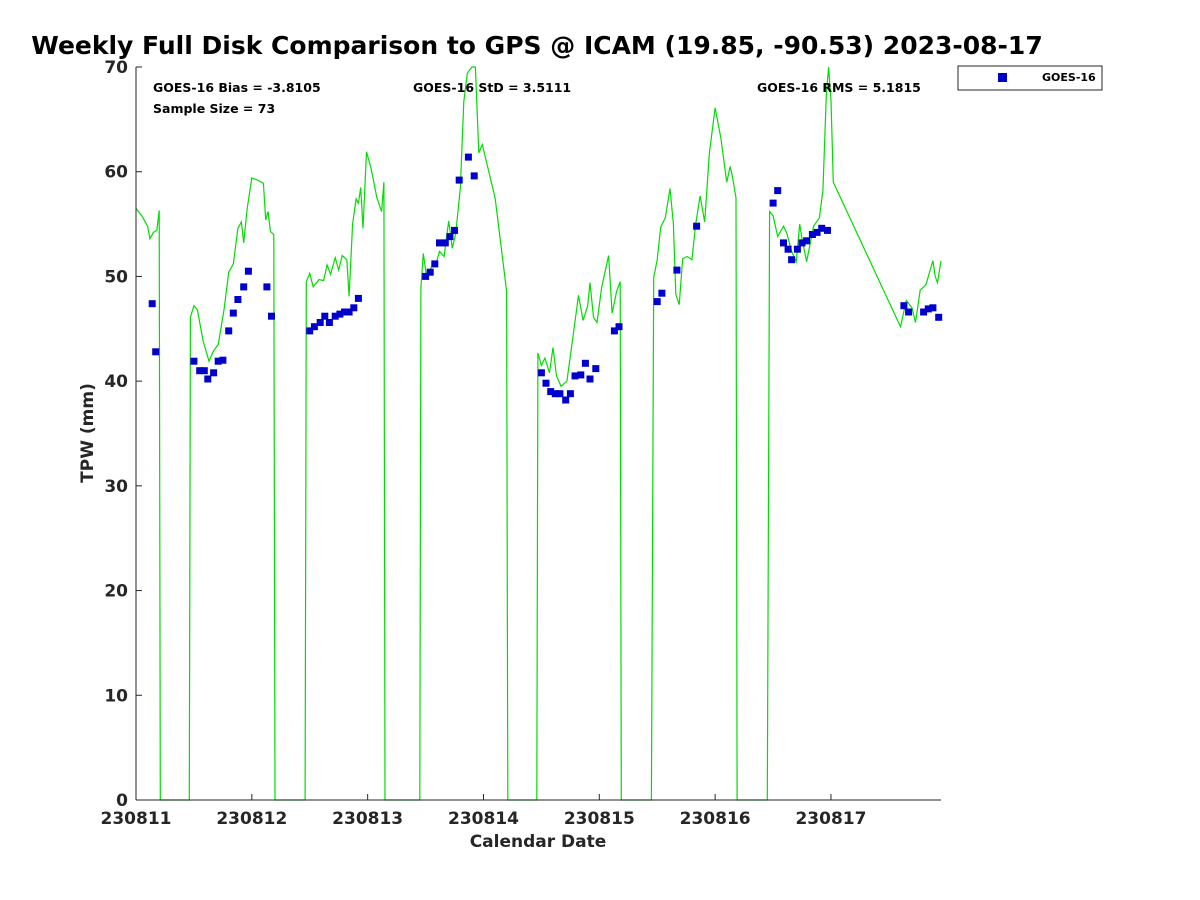  I want to click on x-tick-label: 230811, so click(136, 819).